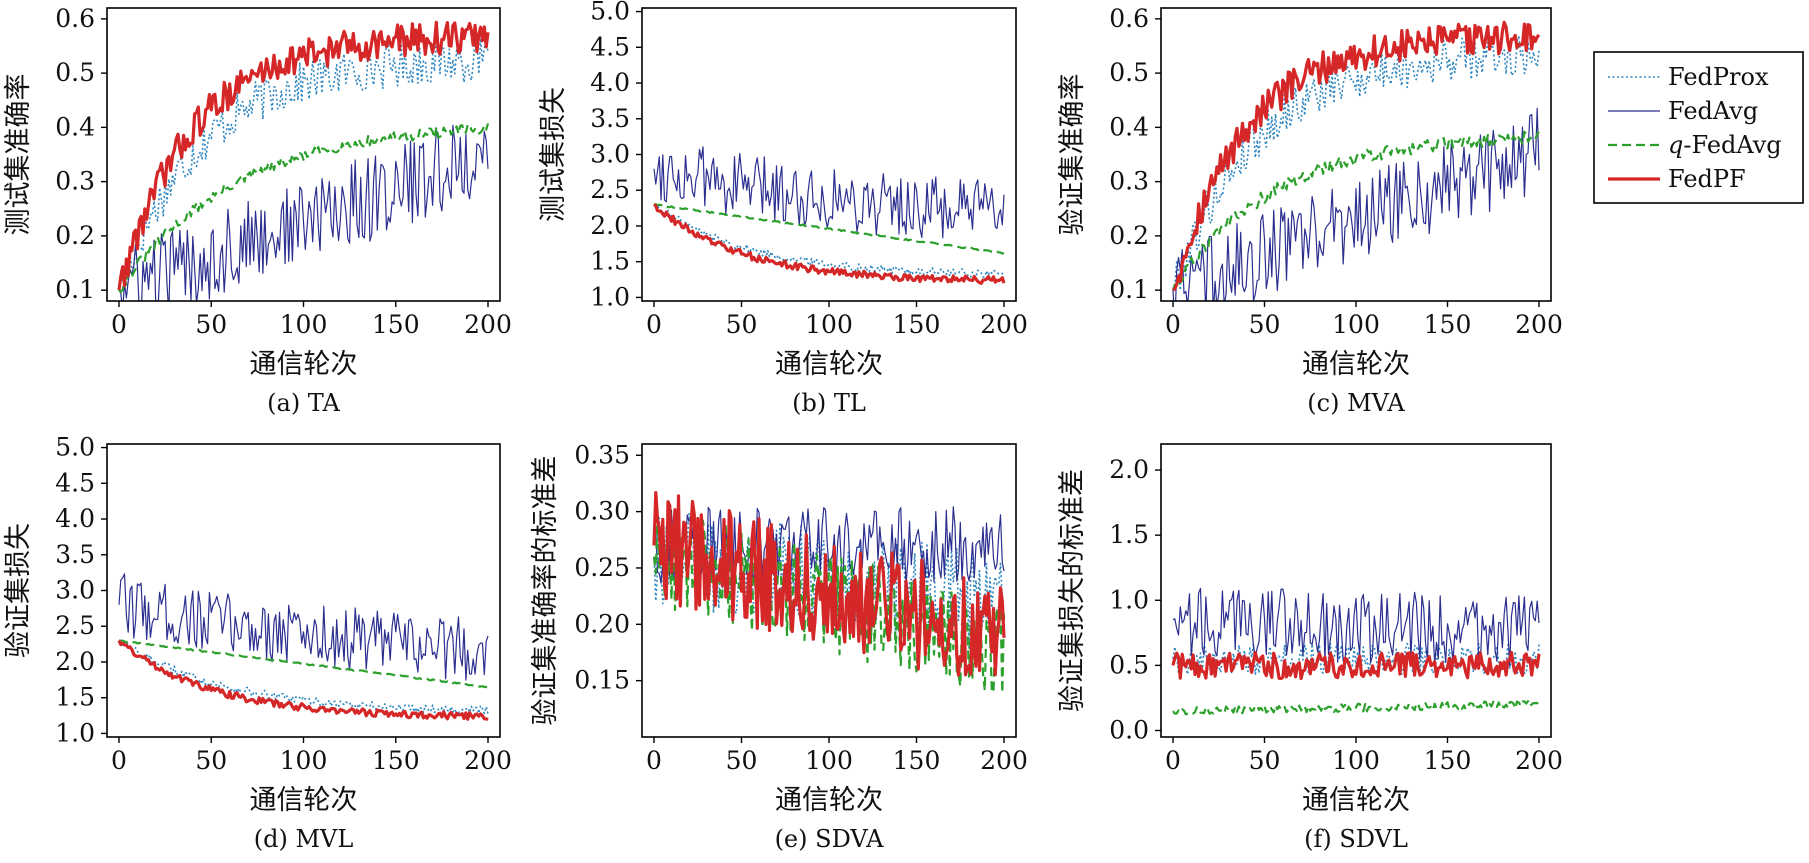  I want to click on panel-caption: (c) MVA, so click(1356, 403).